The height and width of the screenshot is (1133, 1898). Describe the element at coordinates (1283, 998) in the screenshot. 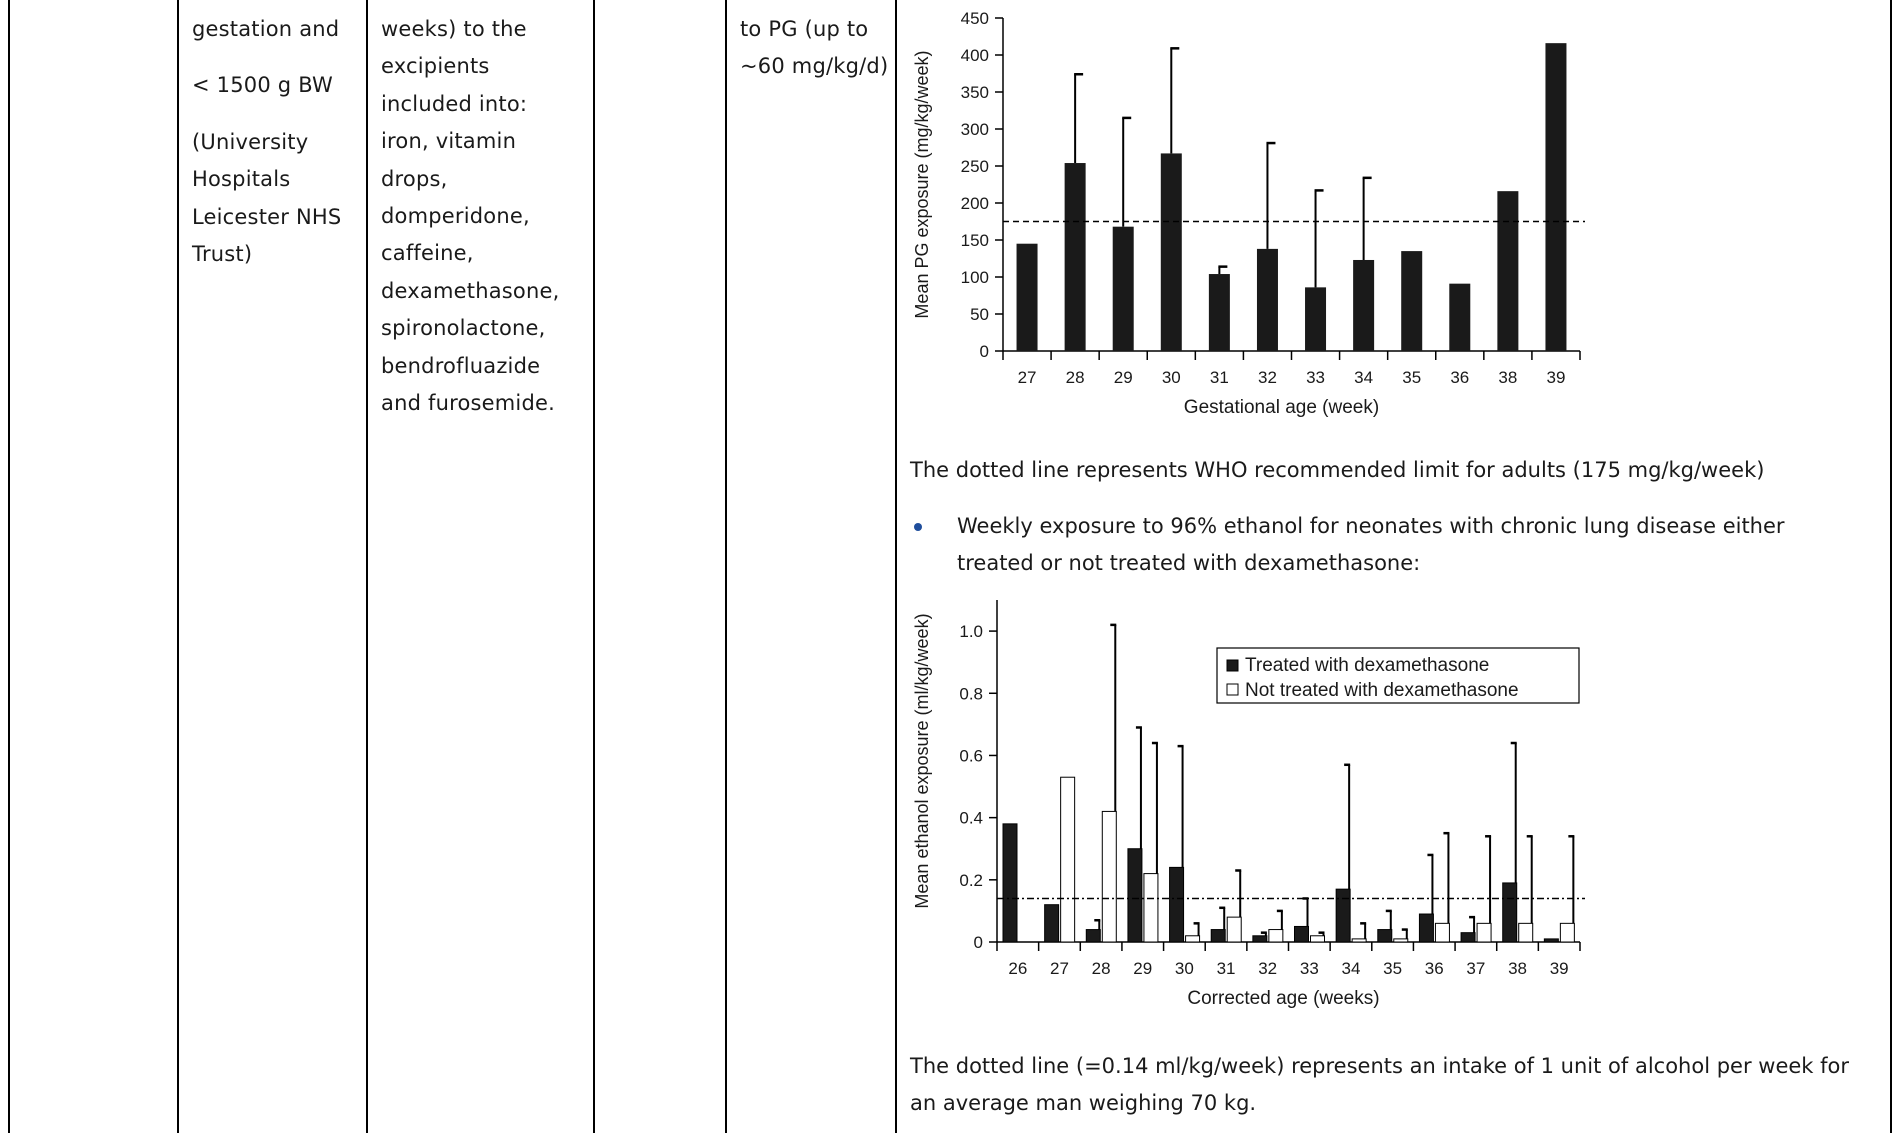

I see `x-axis-title: Corrected age (weeks)` at that location.